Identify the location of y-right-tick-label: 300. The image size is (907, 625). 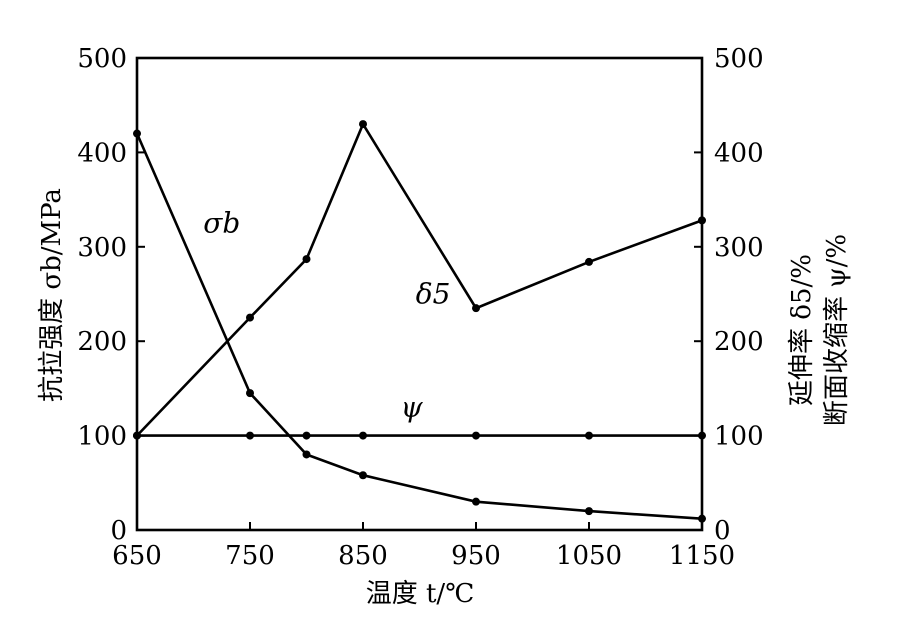
(739, 248).